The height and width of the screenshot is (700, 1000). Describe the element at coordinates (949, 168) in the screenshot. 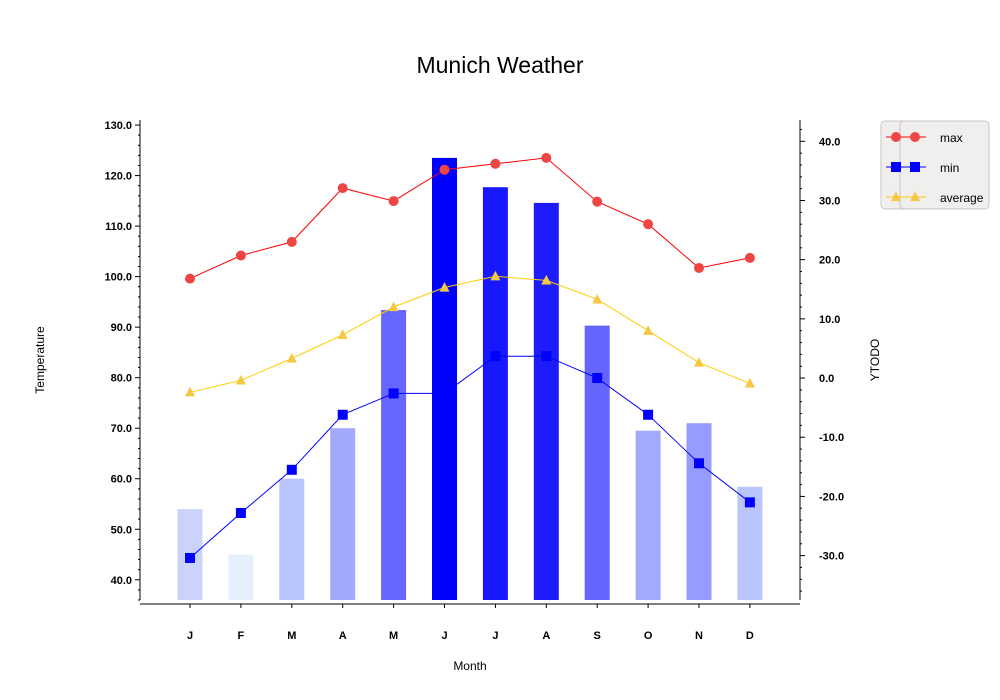

I see `legend-label-min: min` at that location.